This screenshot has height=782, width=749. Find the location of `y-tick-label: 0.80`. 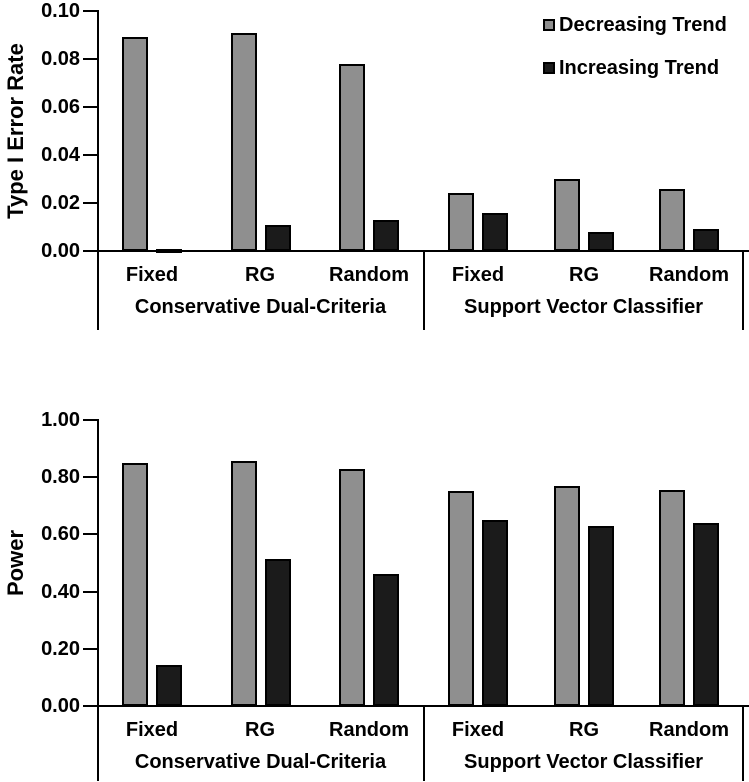

y-tick-label: 0.80 is located at coordinates (60, 477).